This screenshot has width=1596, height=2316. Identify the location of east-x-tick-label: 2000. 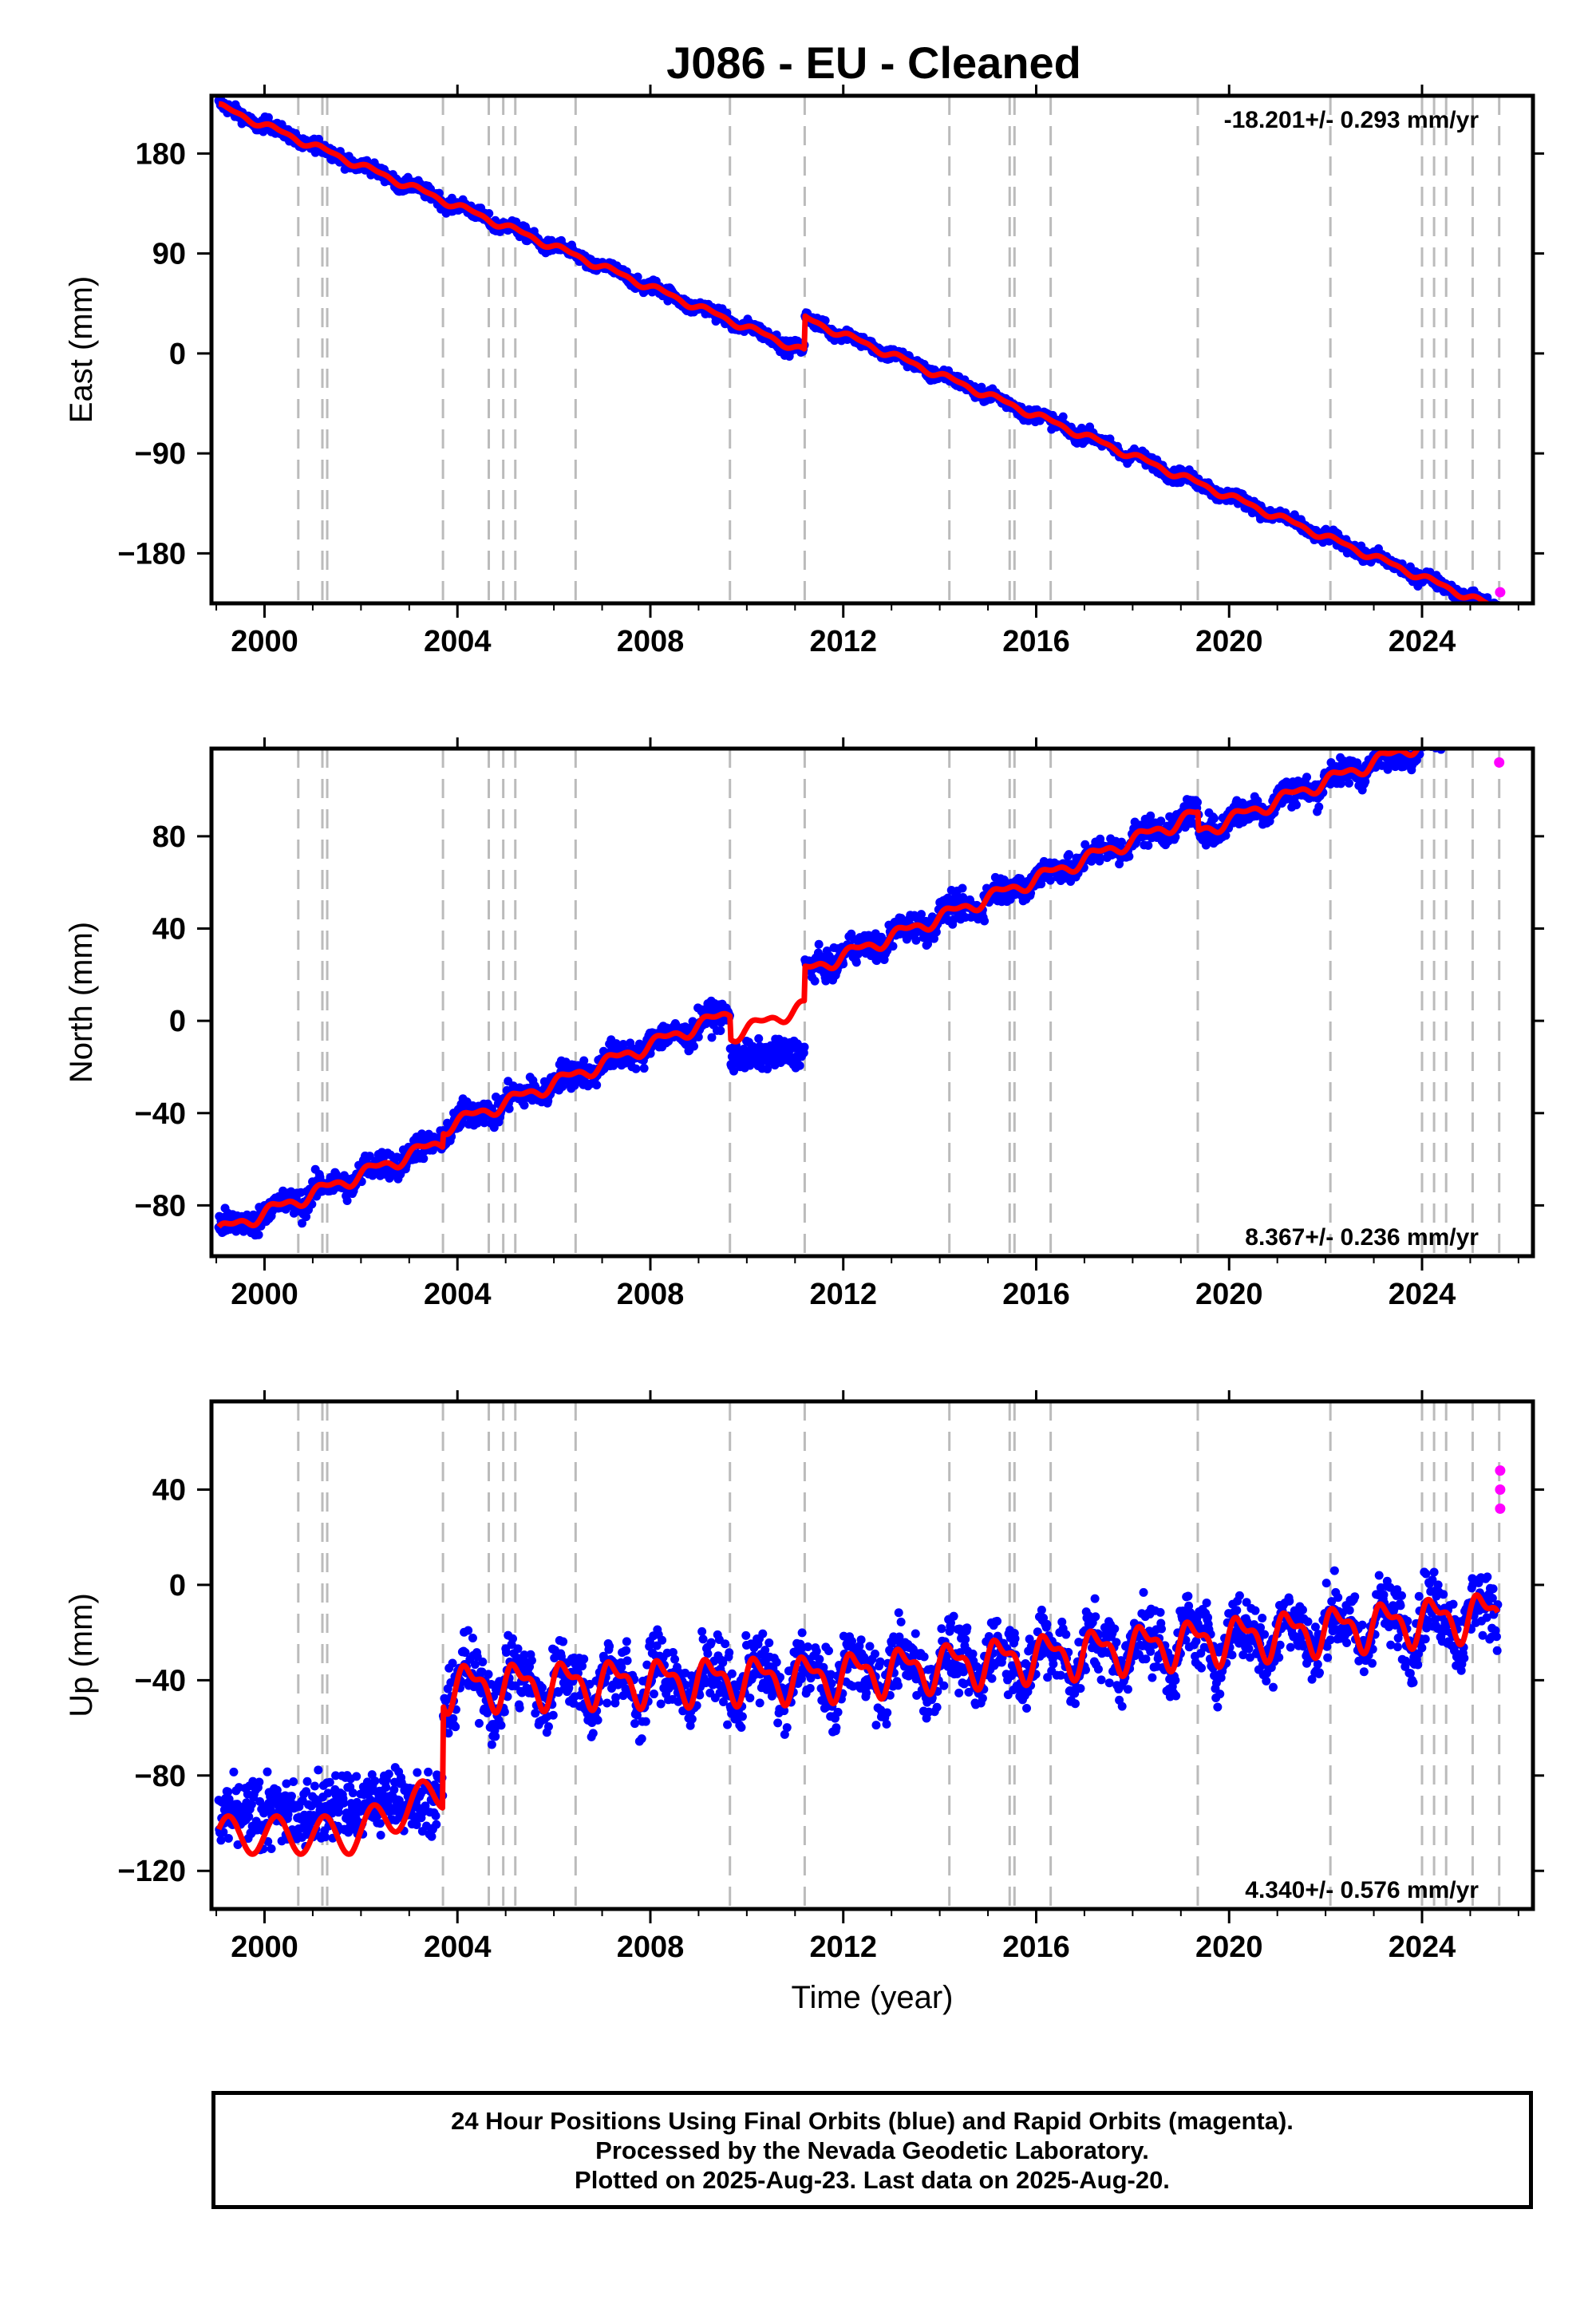
(264, 641).